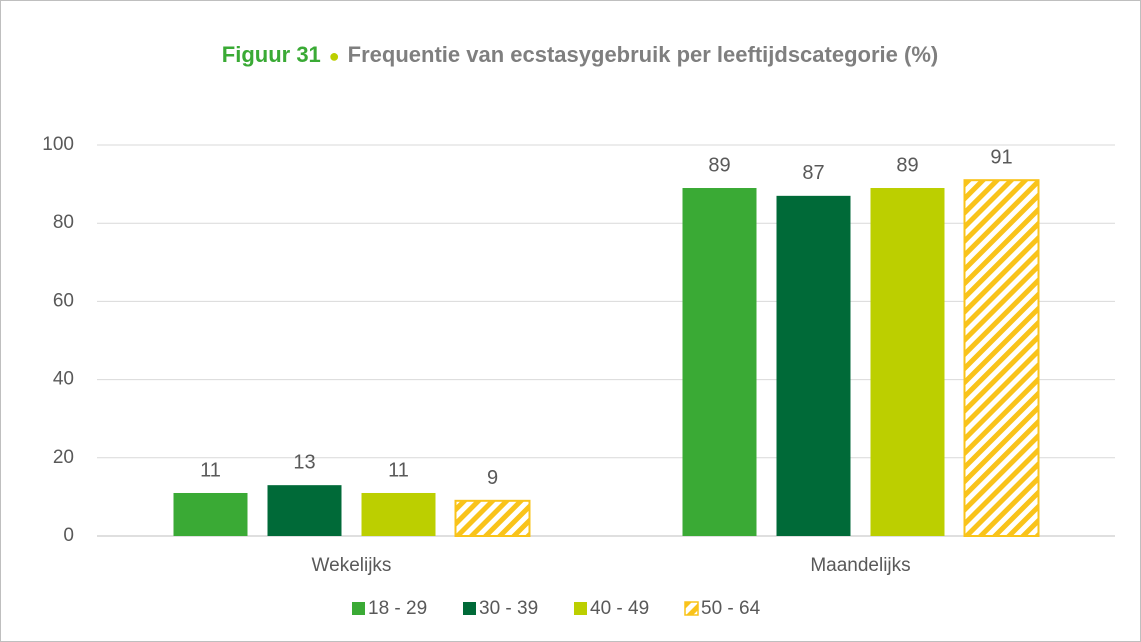 This screenshot has height=642, width=1141. Describe the element at coordinates (492, 478) in the screenshot. I see `value-label: 9` at that location.